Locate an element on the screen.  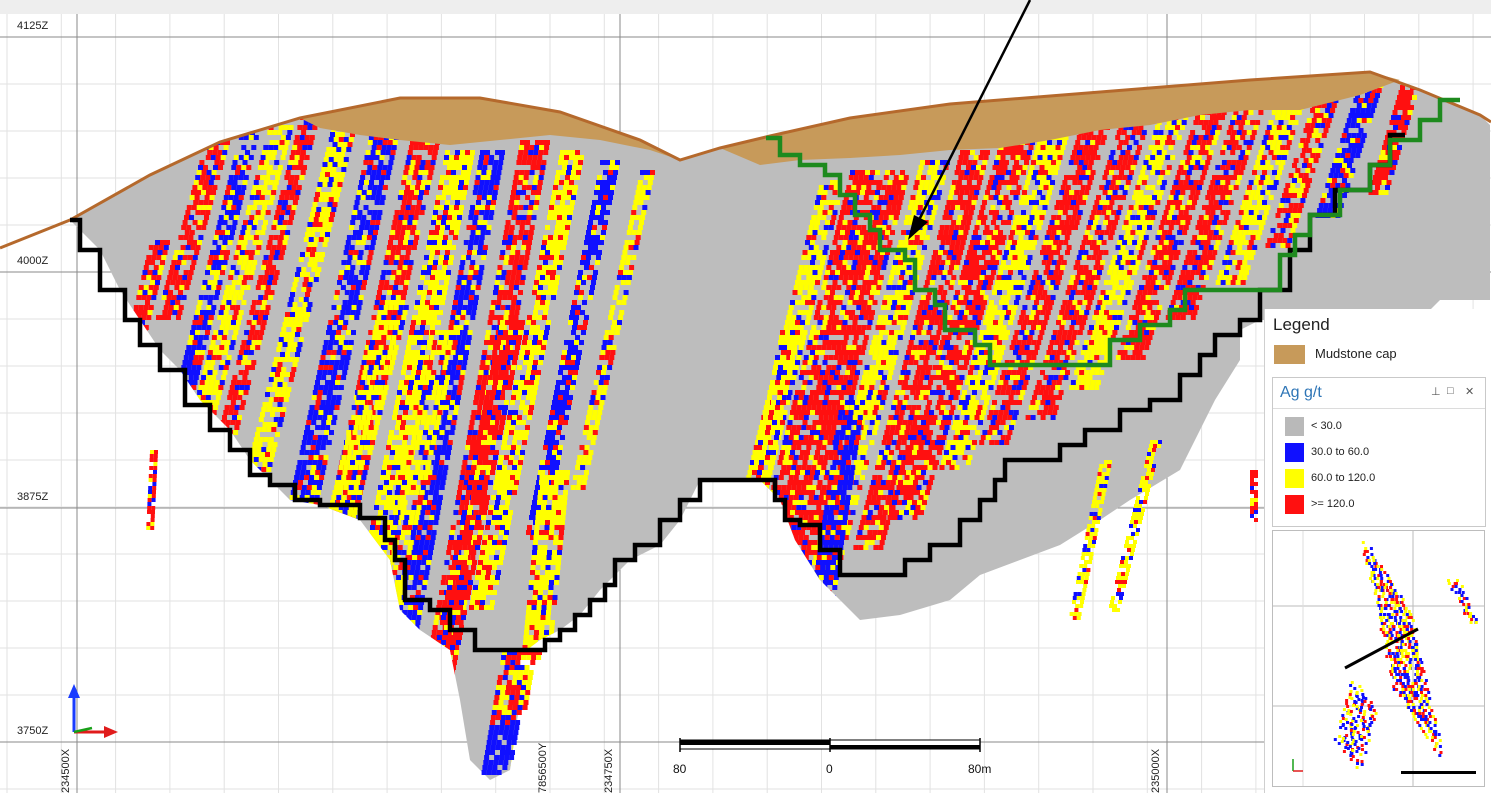
minimap-canvas is located at coordinates (1378, 658).